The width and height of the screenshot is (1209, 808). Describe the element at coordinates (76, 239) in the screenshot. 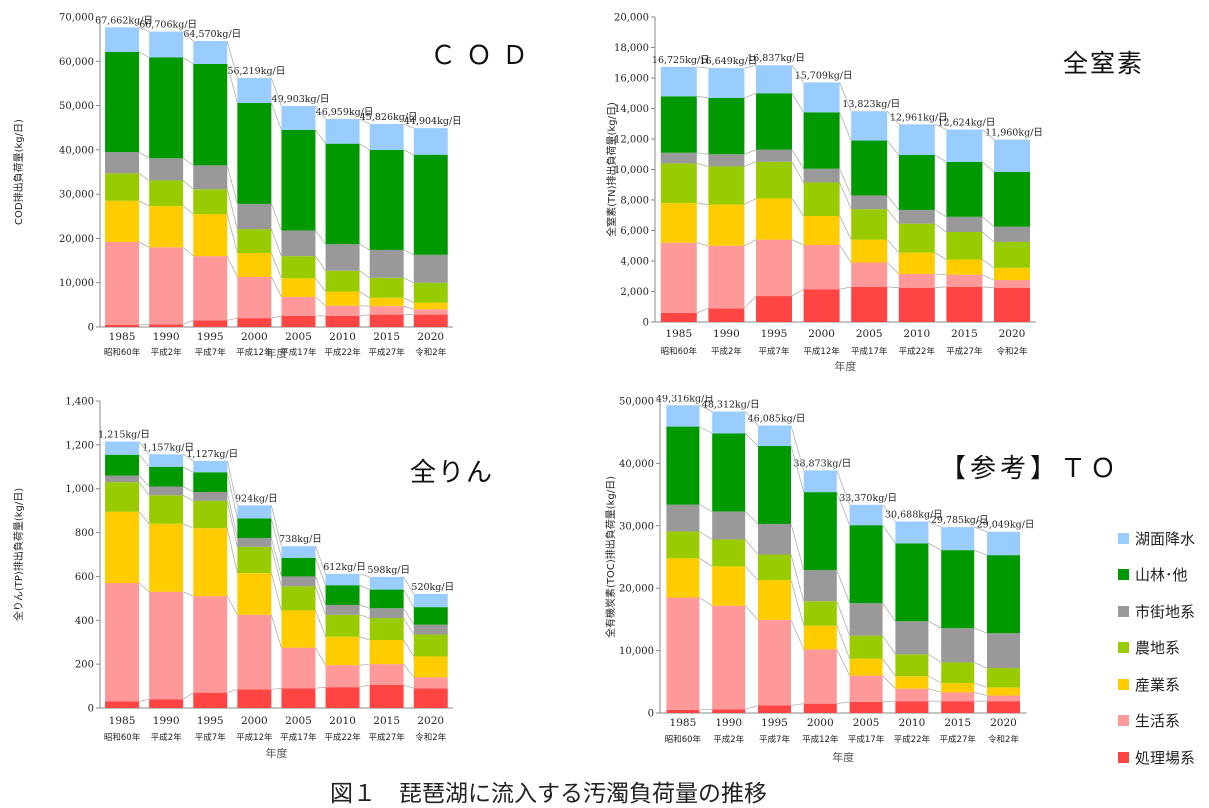

I see `y-tick-label: 20,000` at that location.